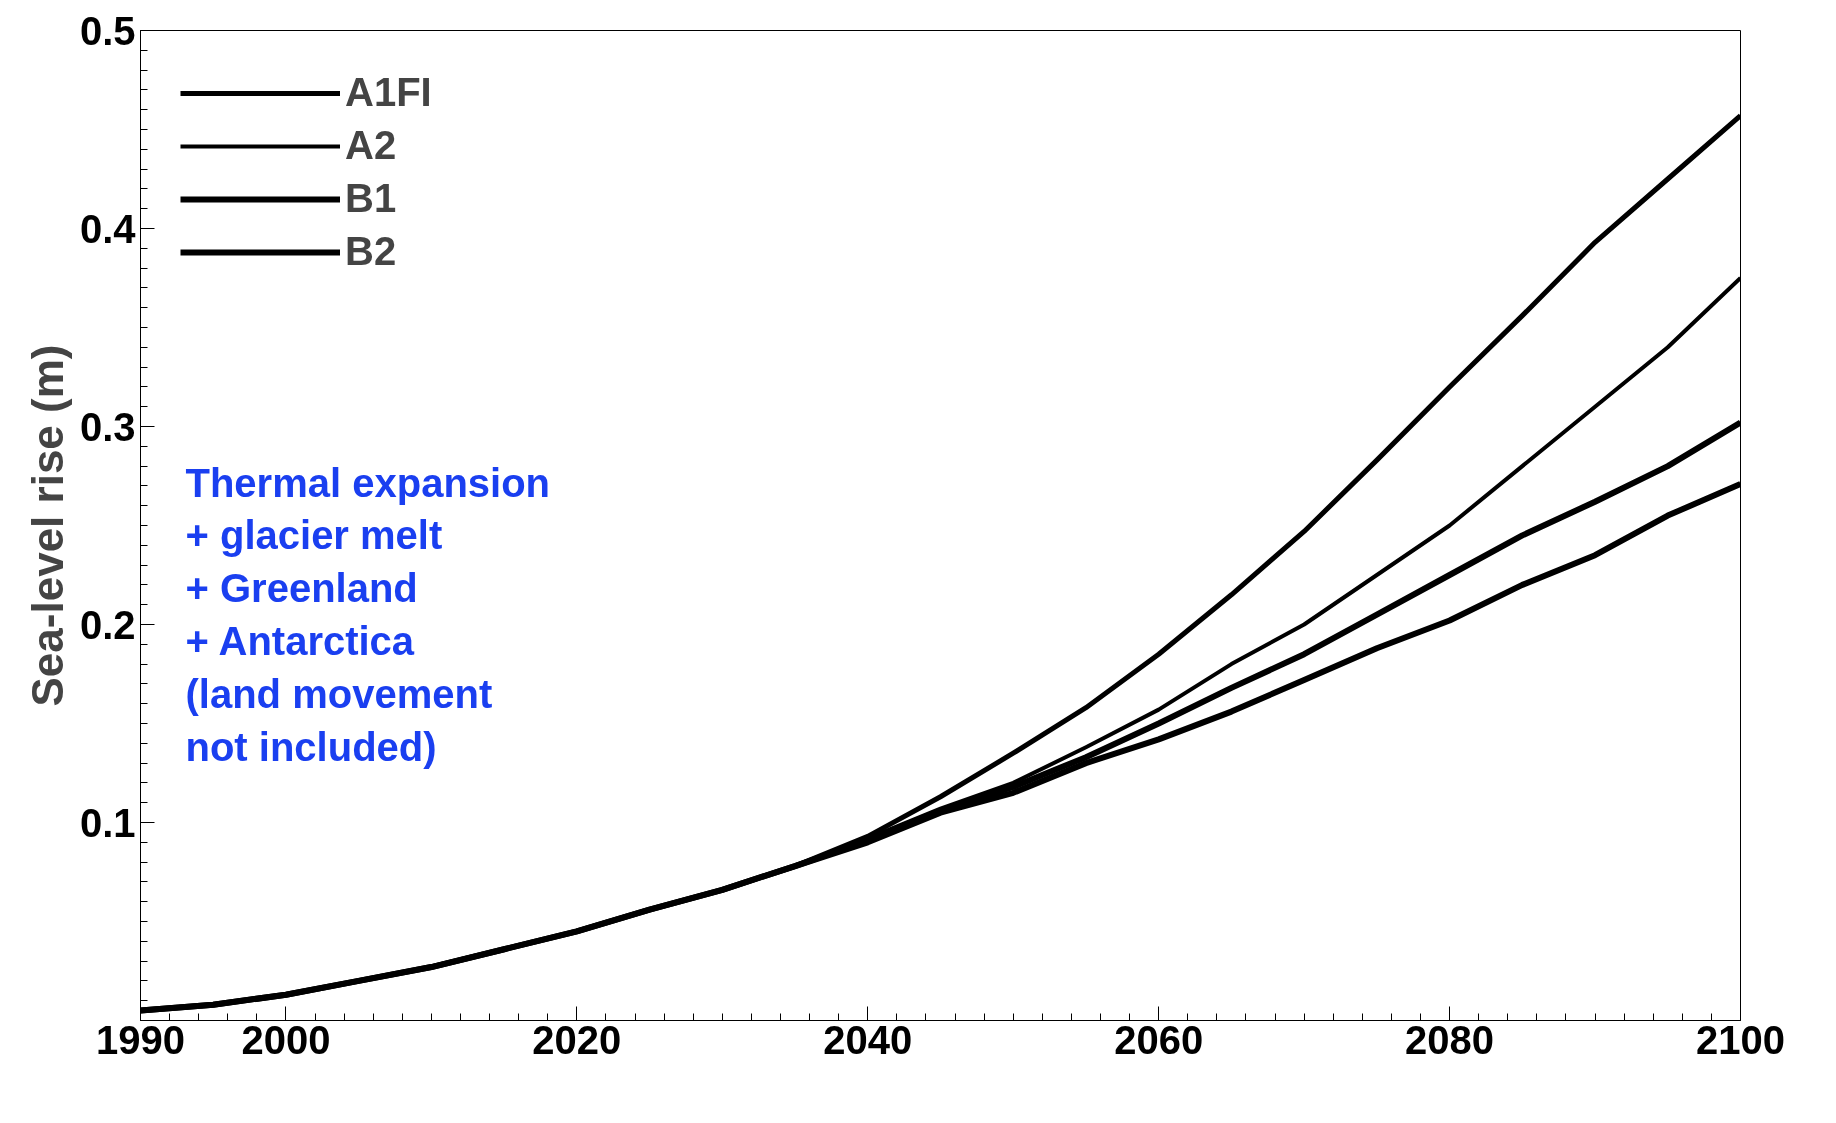 This screenshot has height=1123, width=1836. Describe the element at coordinates (371, 198) in the screenshot. I see `legend-label: B1` at that location.